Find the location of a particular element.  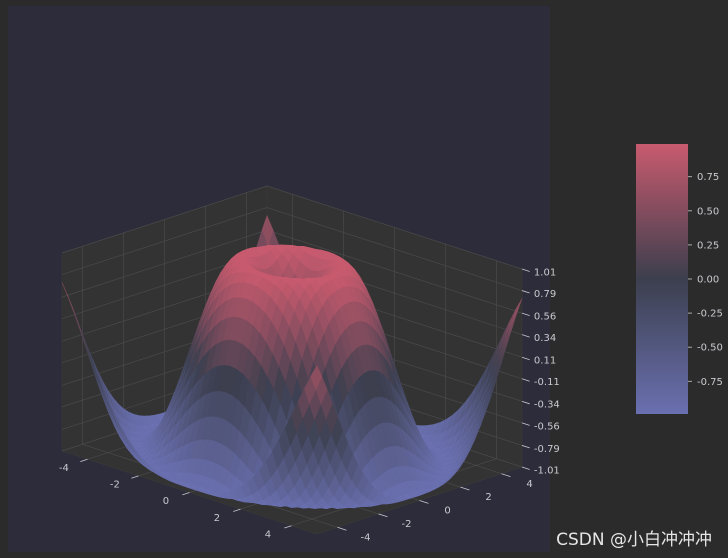

z-tick-label: -0.11 is located at coordinates (547, 382).